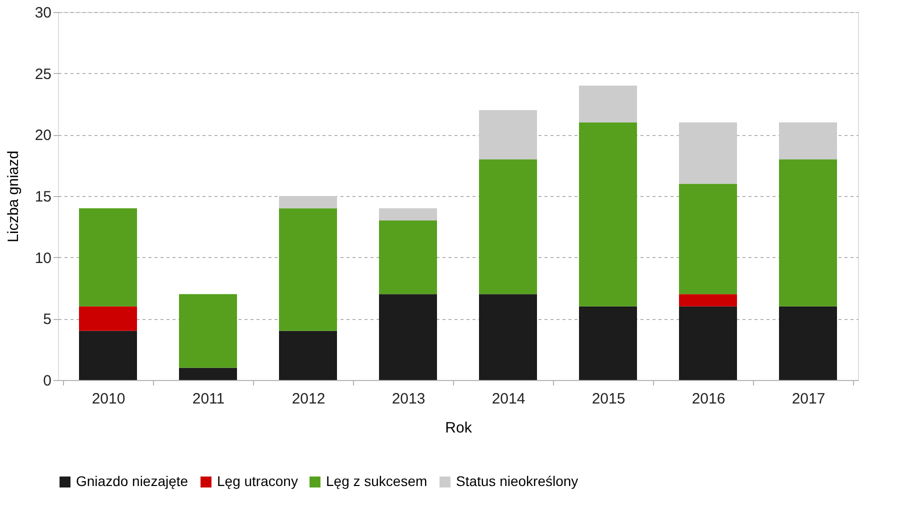 This screenshot has width=910, height=528. Describe the element at coordinates (43, 74) in the screenshot. I see `y-tick-label: 25` at that location.